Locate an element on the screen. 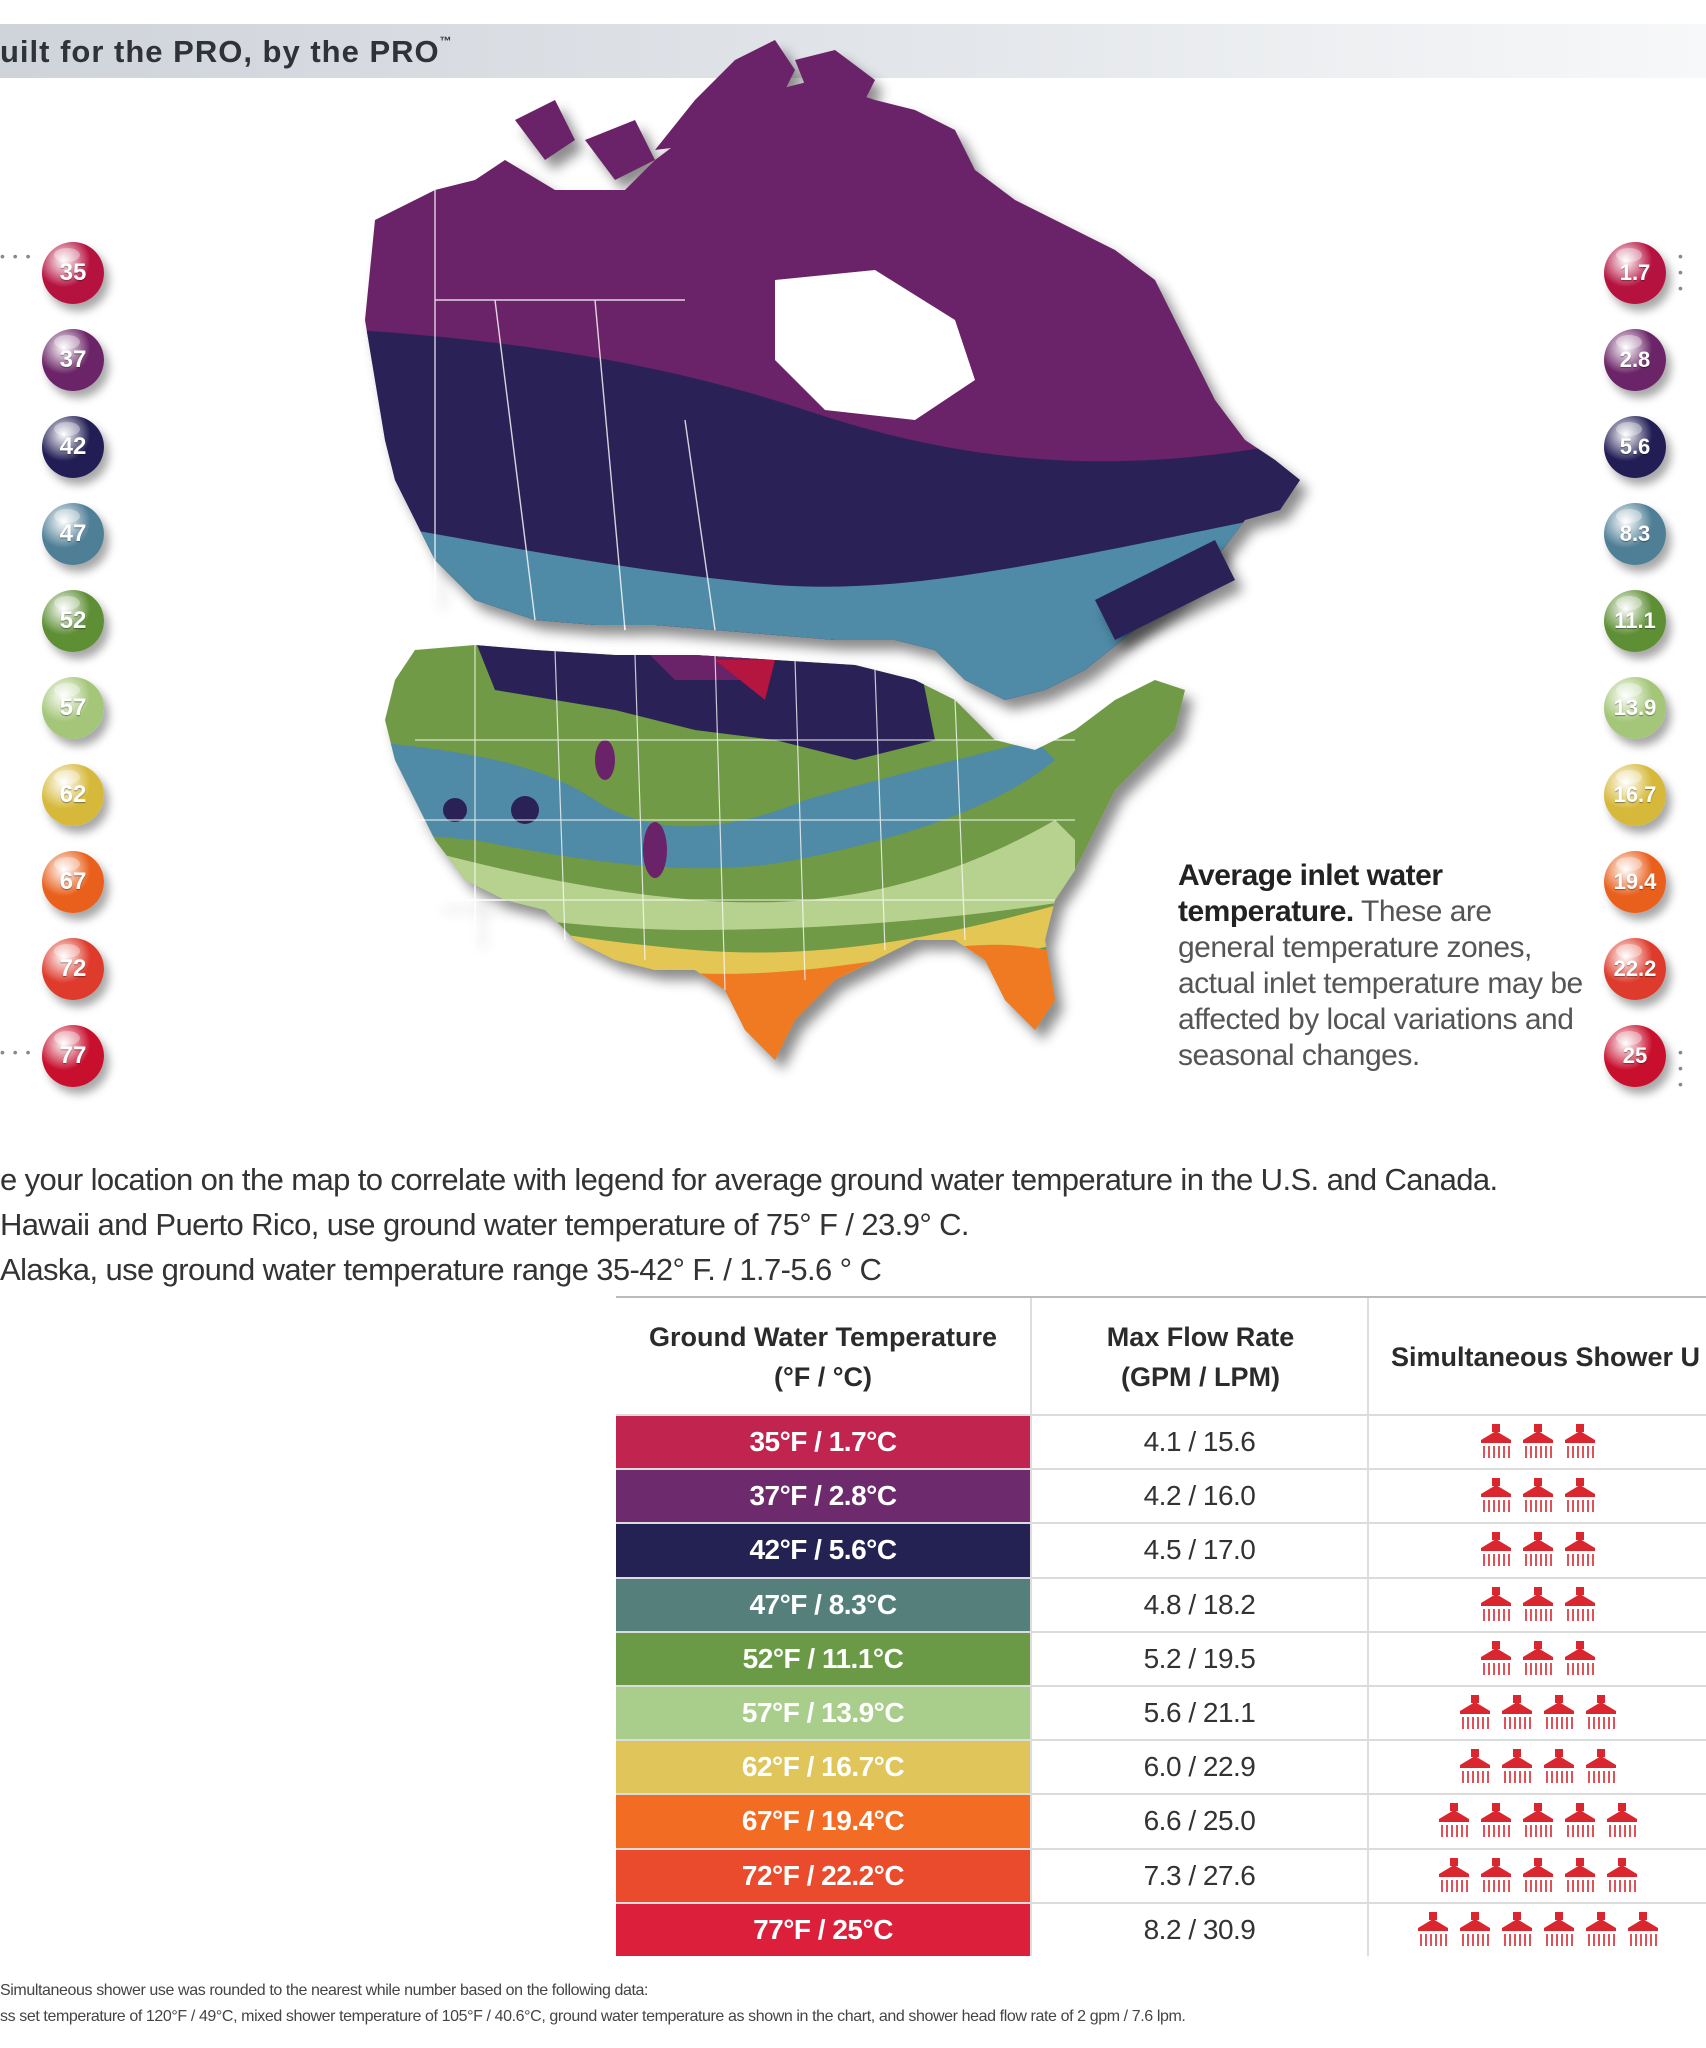 The image size is (1706, 2048). legend-celsius-item: 1.7 is located at coordinates (1637, 275).